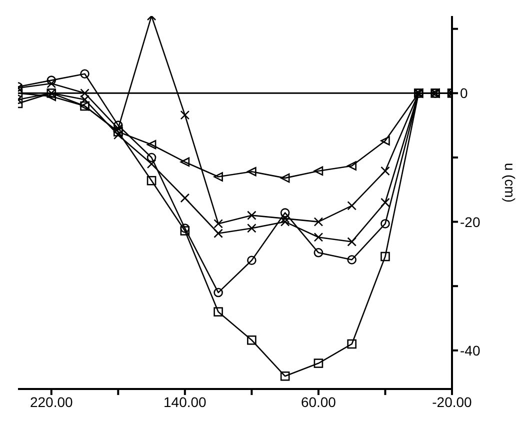  Describe the element at coordinates (452, 402) in the screenshot. I see `x-tick-label: -20.00` at that location.